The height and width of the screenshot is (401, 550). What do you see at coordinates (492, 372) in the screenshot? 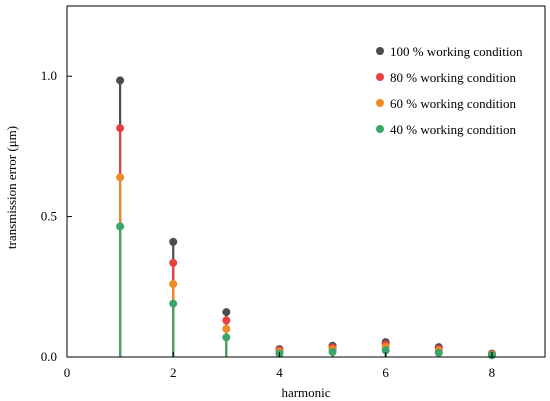
I see `x-tick-label: 8` at bounding box center [492, 372].